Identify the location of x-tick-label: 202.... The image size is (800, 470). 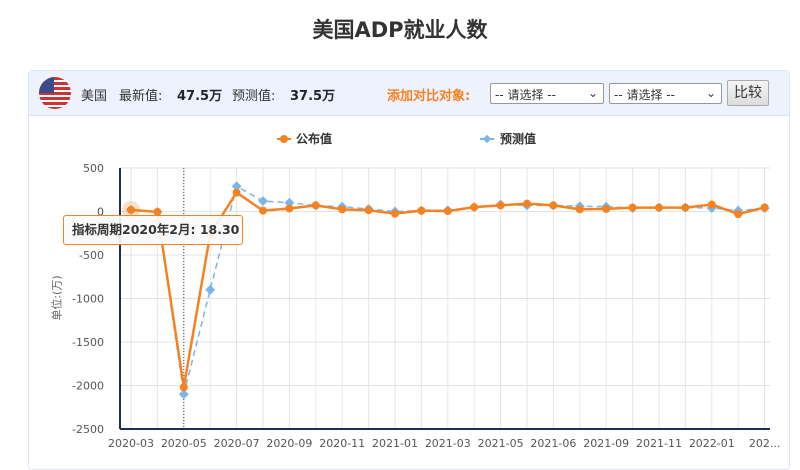
(765, 443).